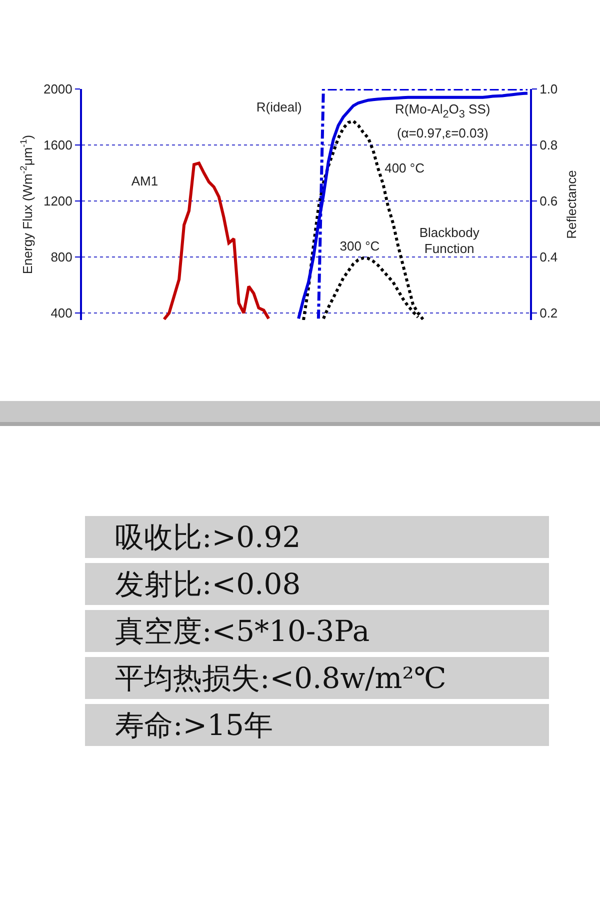 The image size is (600, 900). I want to click on annotation: (α=0.97,ε=0.03), so click(442, 132).